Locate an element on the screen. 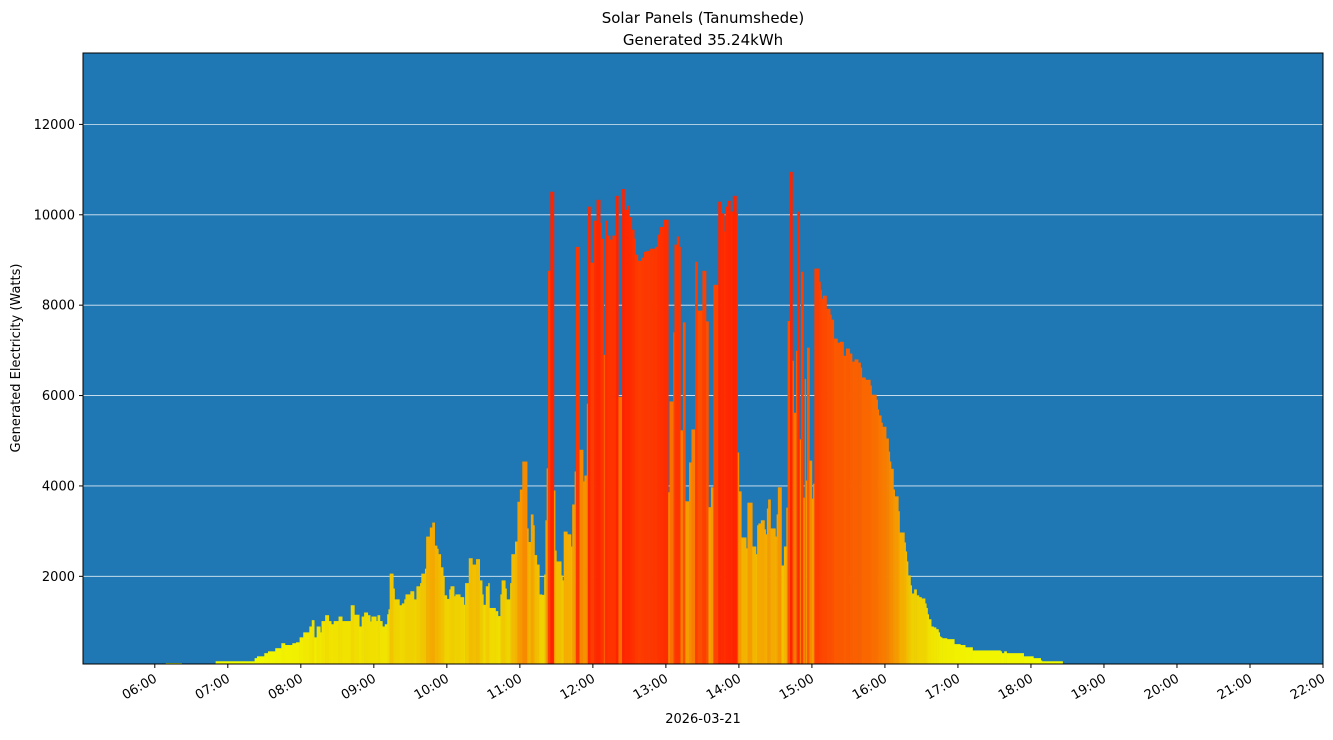 The width and height of the screenshot is (1333, 740). x-tick-label: 19:00 is located at coordinates (1089, 687).